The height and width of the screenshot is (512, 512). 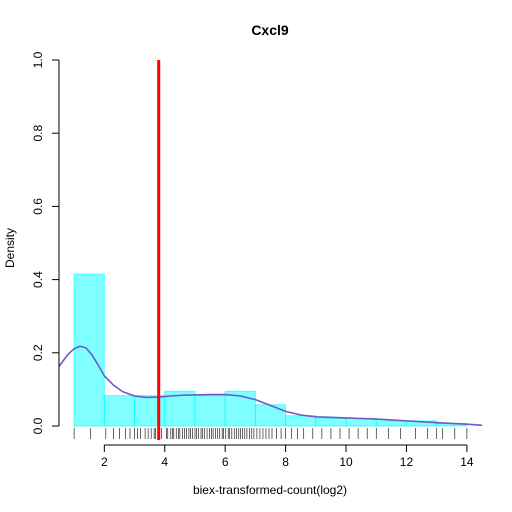 I want to click on x-axis: 2 4 6 8 10 12 14, so click(x=287, y=456).